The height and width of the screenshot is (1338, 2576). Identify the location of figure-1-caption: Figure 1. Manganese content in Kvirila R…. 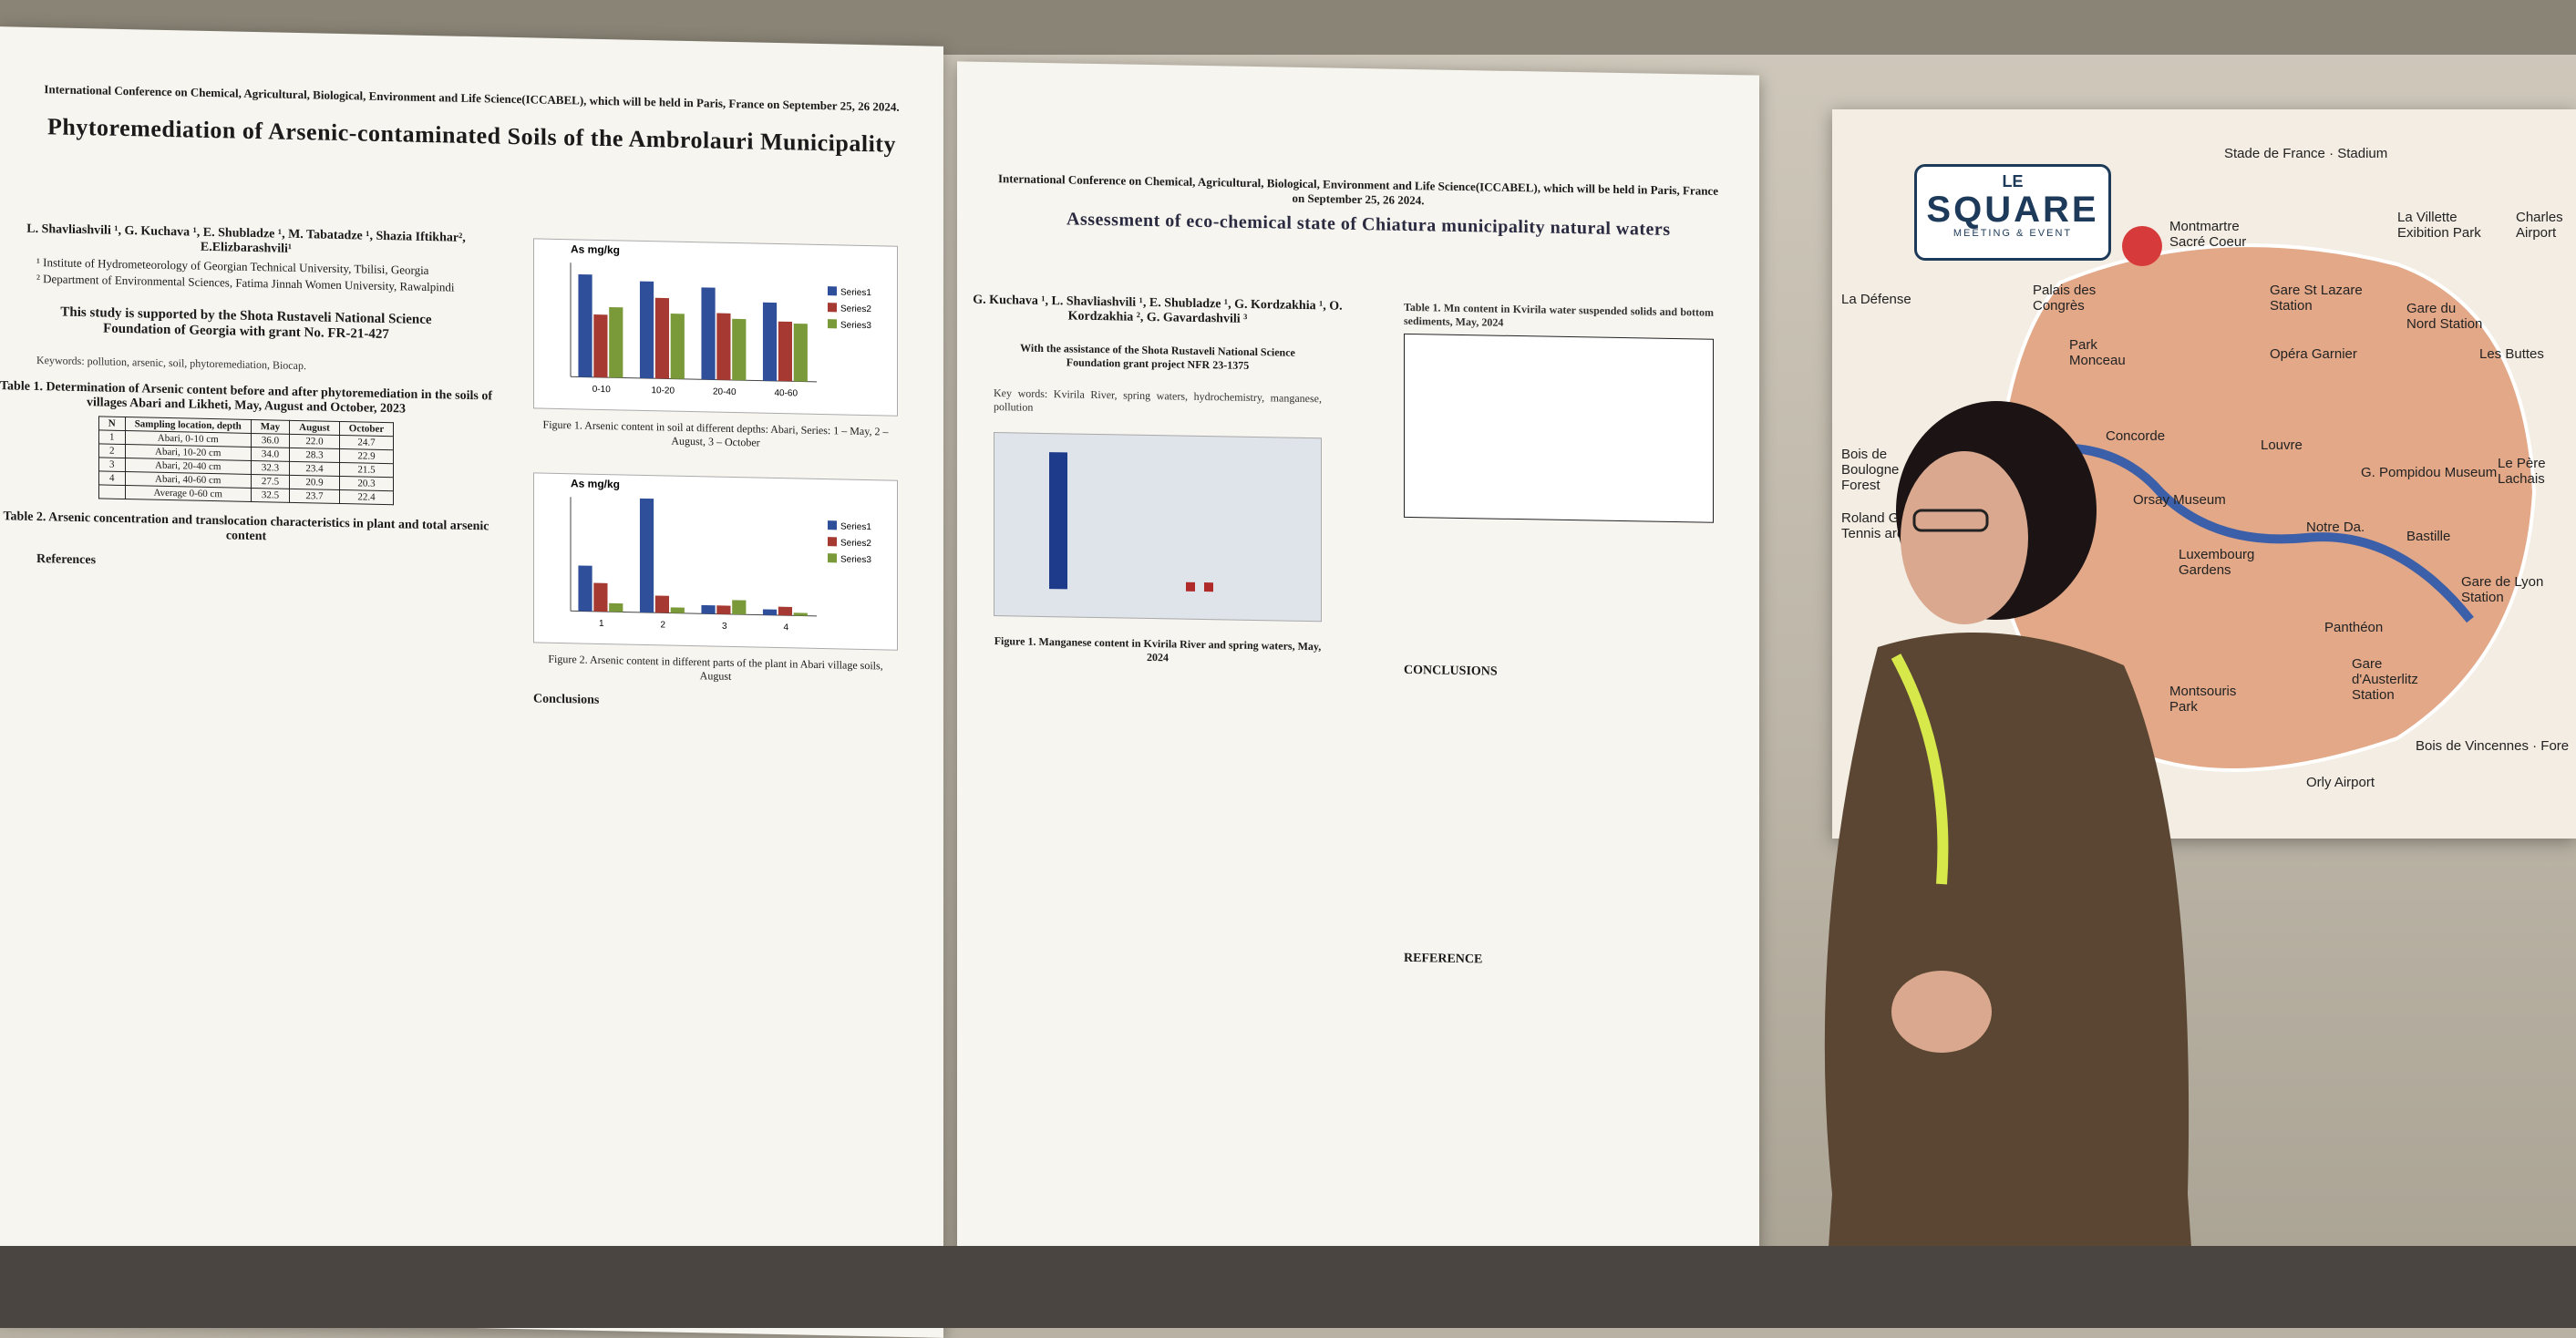
(1158, 649).